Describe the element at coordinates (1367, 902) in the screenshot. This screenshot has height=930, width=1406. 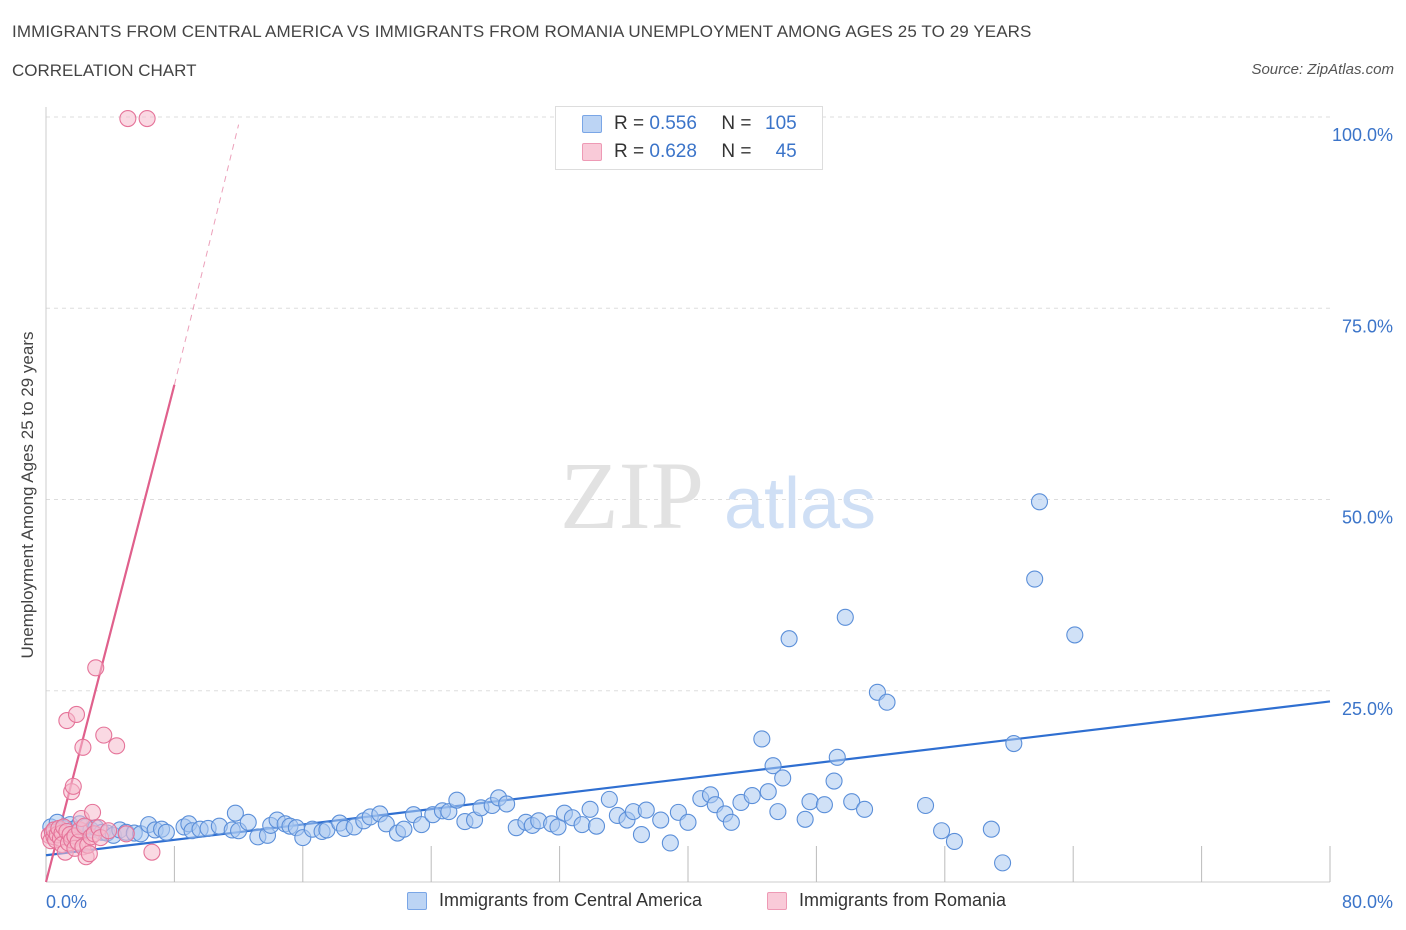
I see `x-tick-label: 80.0%` at that location.